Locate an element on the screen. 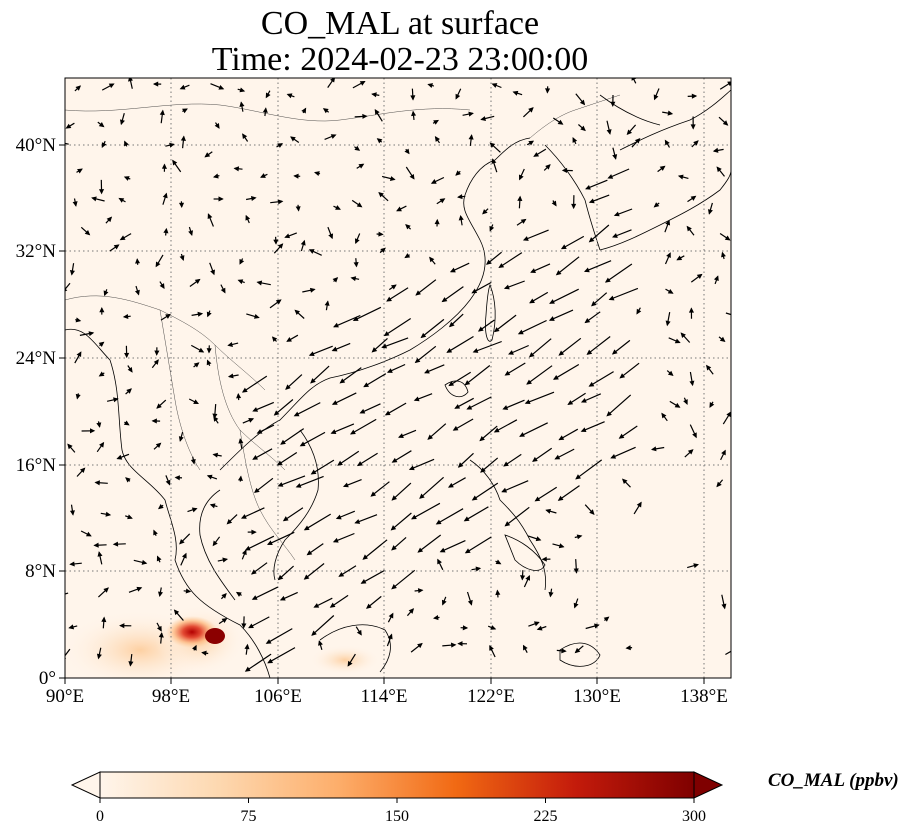 Image resolution: width=922 pixels, height=836 pixels. y-tick-label: 16°N is located at coordinates (36, 465).